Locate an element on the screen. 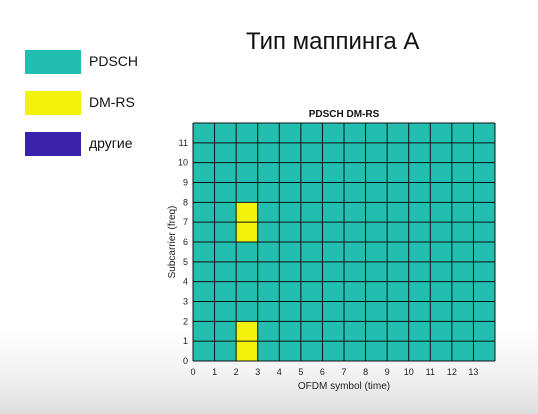 The width and height of the screenshot is (538, 414). x-tick-label: 7 is located at coordinates (343, 372).